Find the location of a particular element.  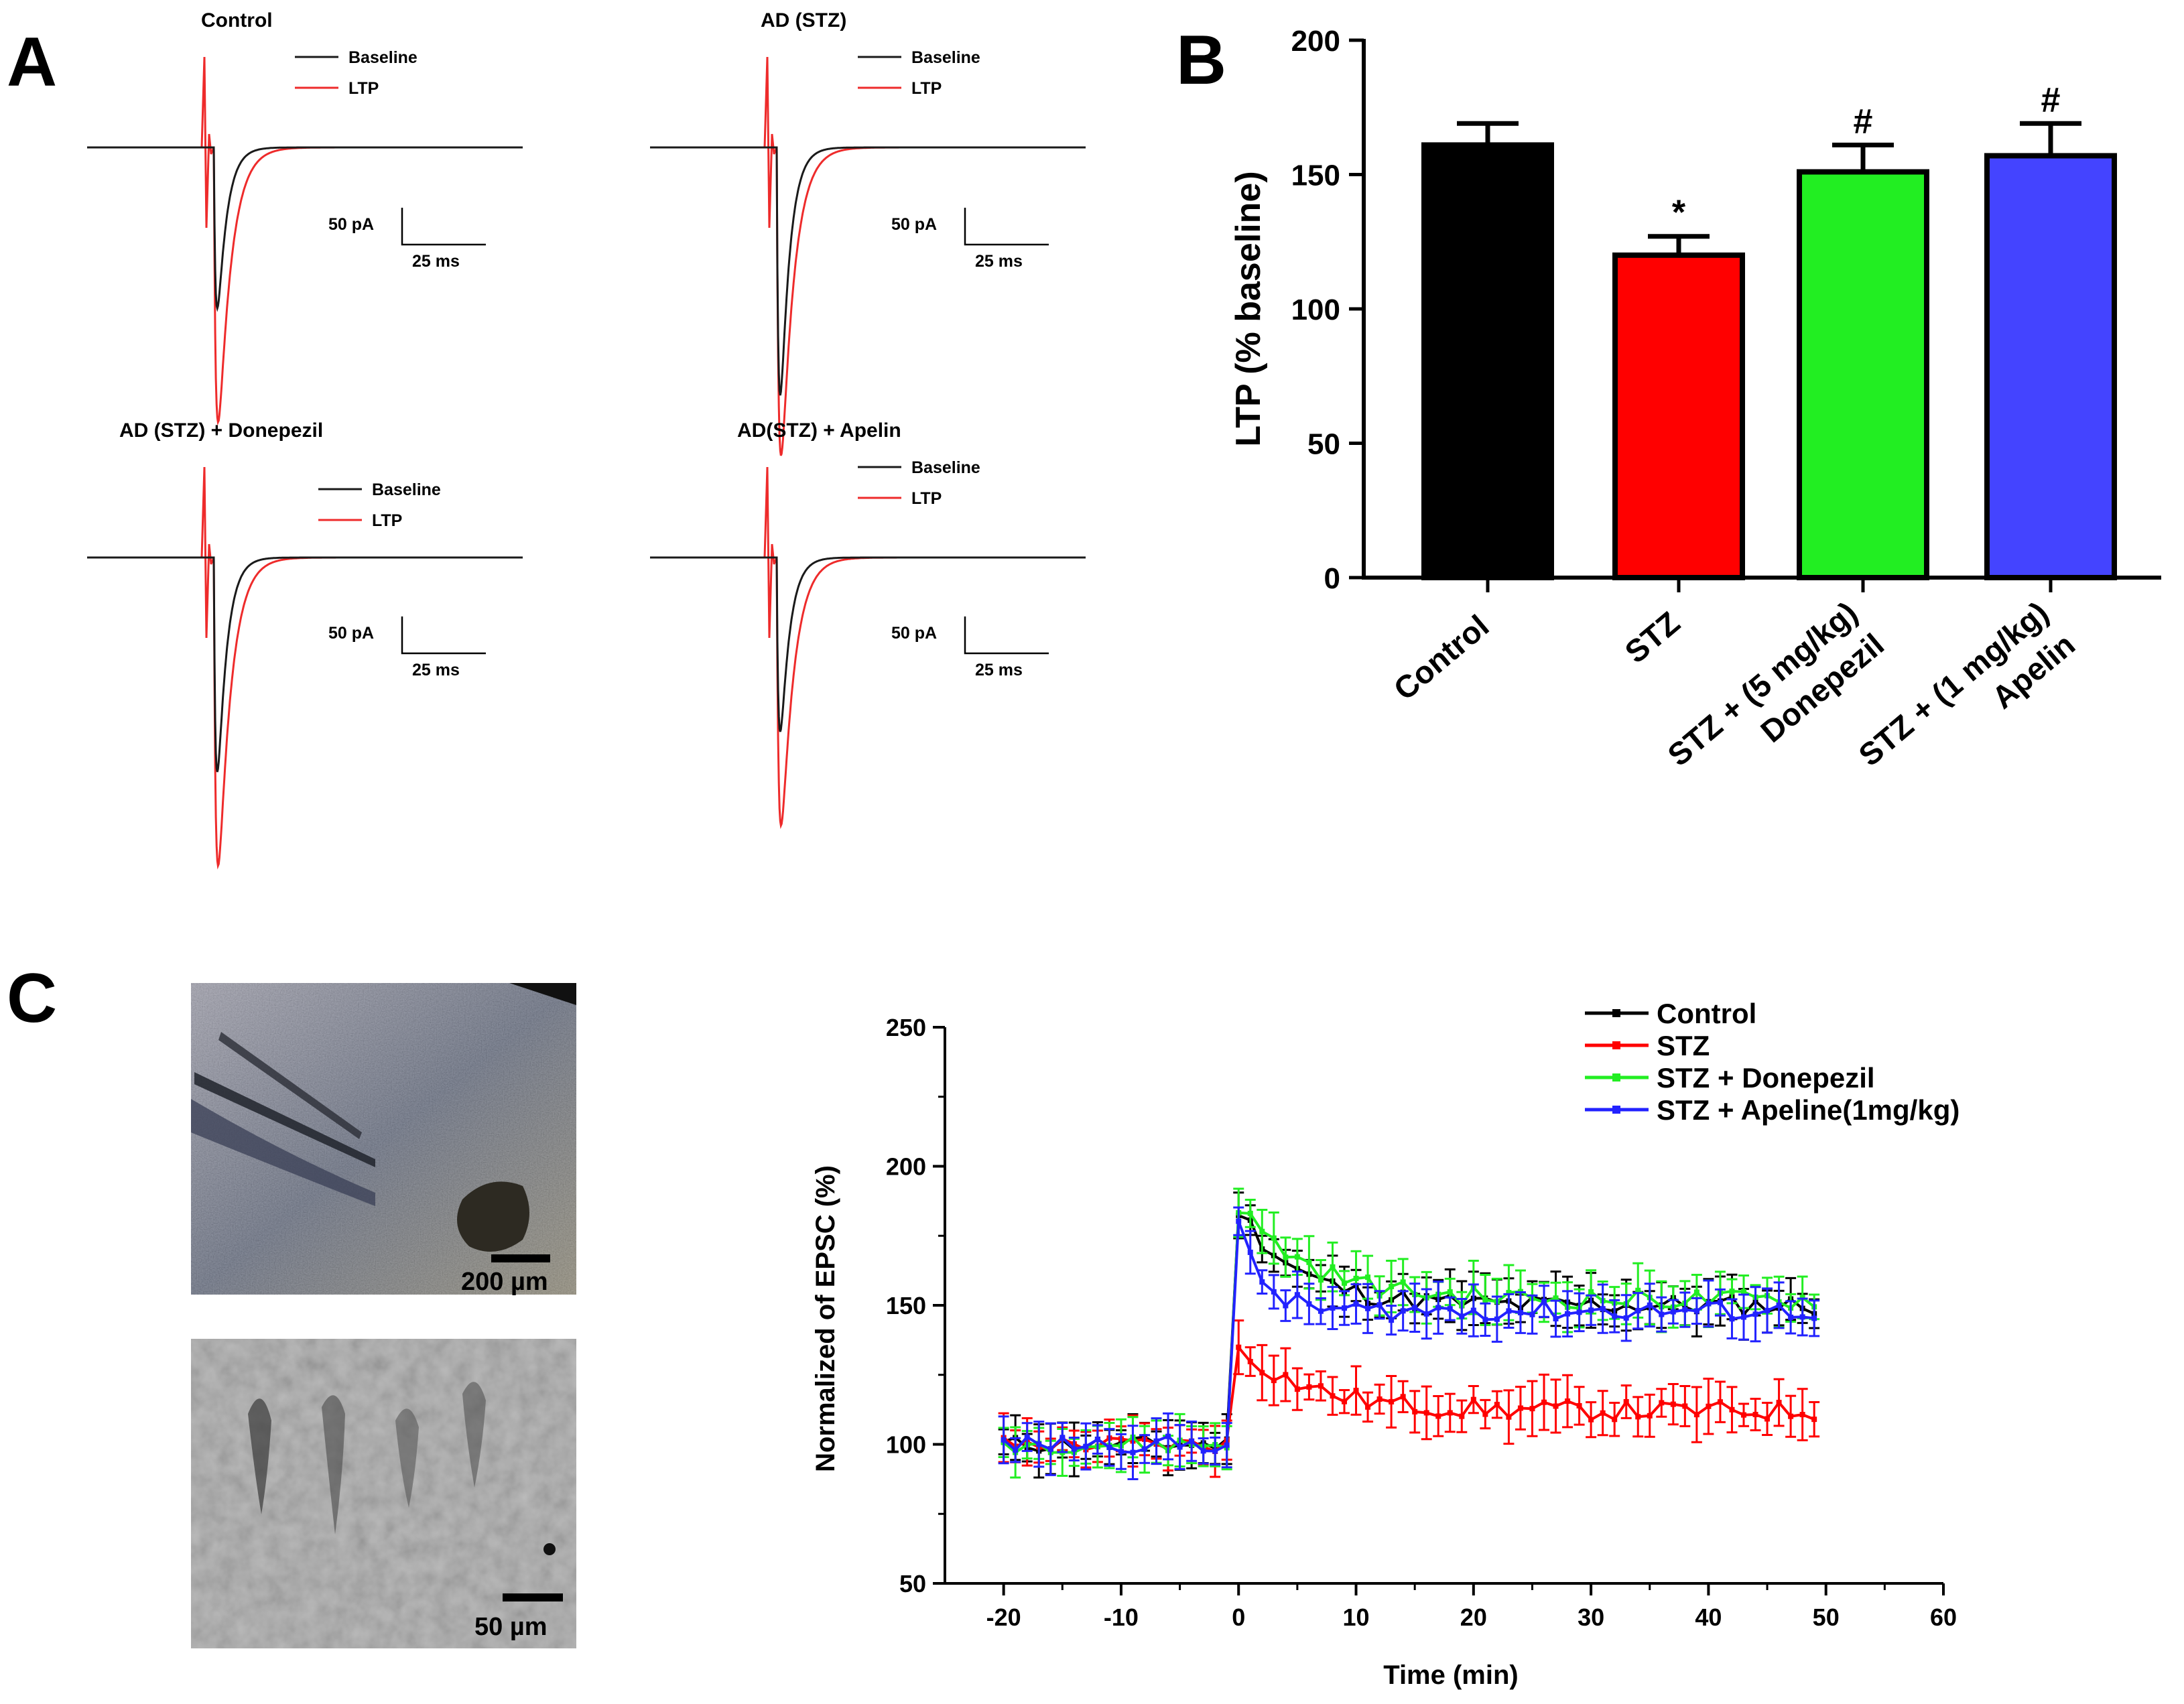

bar-y-tick-label: 0 is located at coordinates (1332, 578).